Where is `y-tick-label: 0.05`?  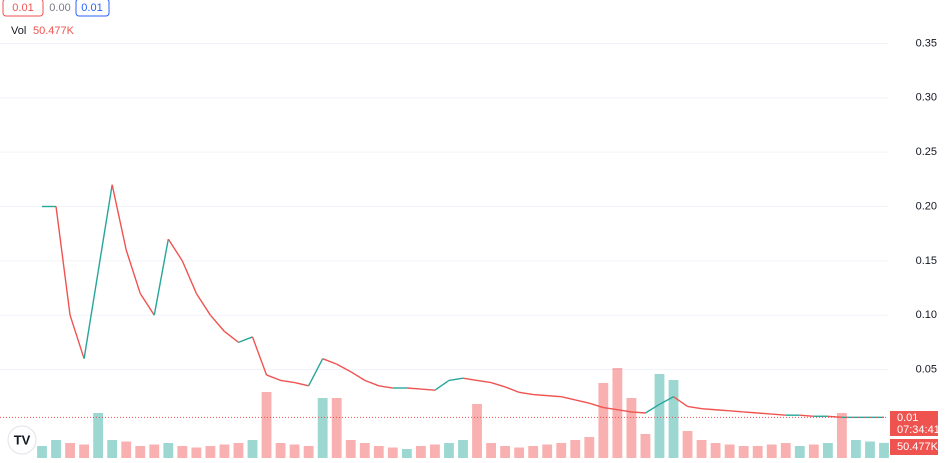
y-tick-label: 0.05 is located at coordinates (926, 369).